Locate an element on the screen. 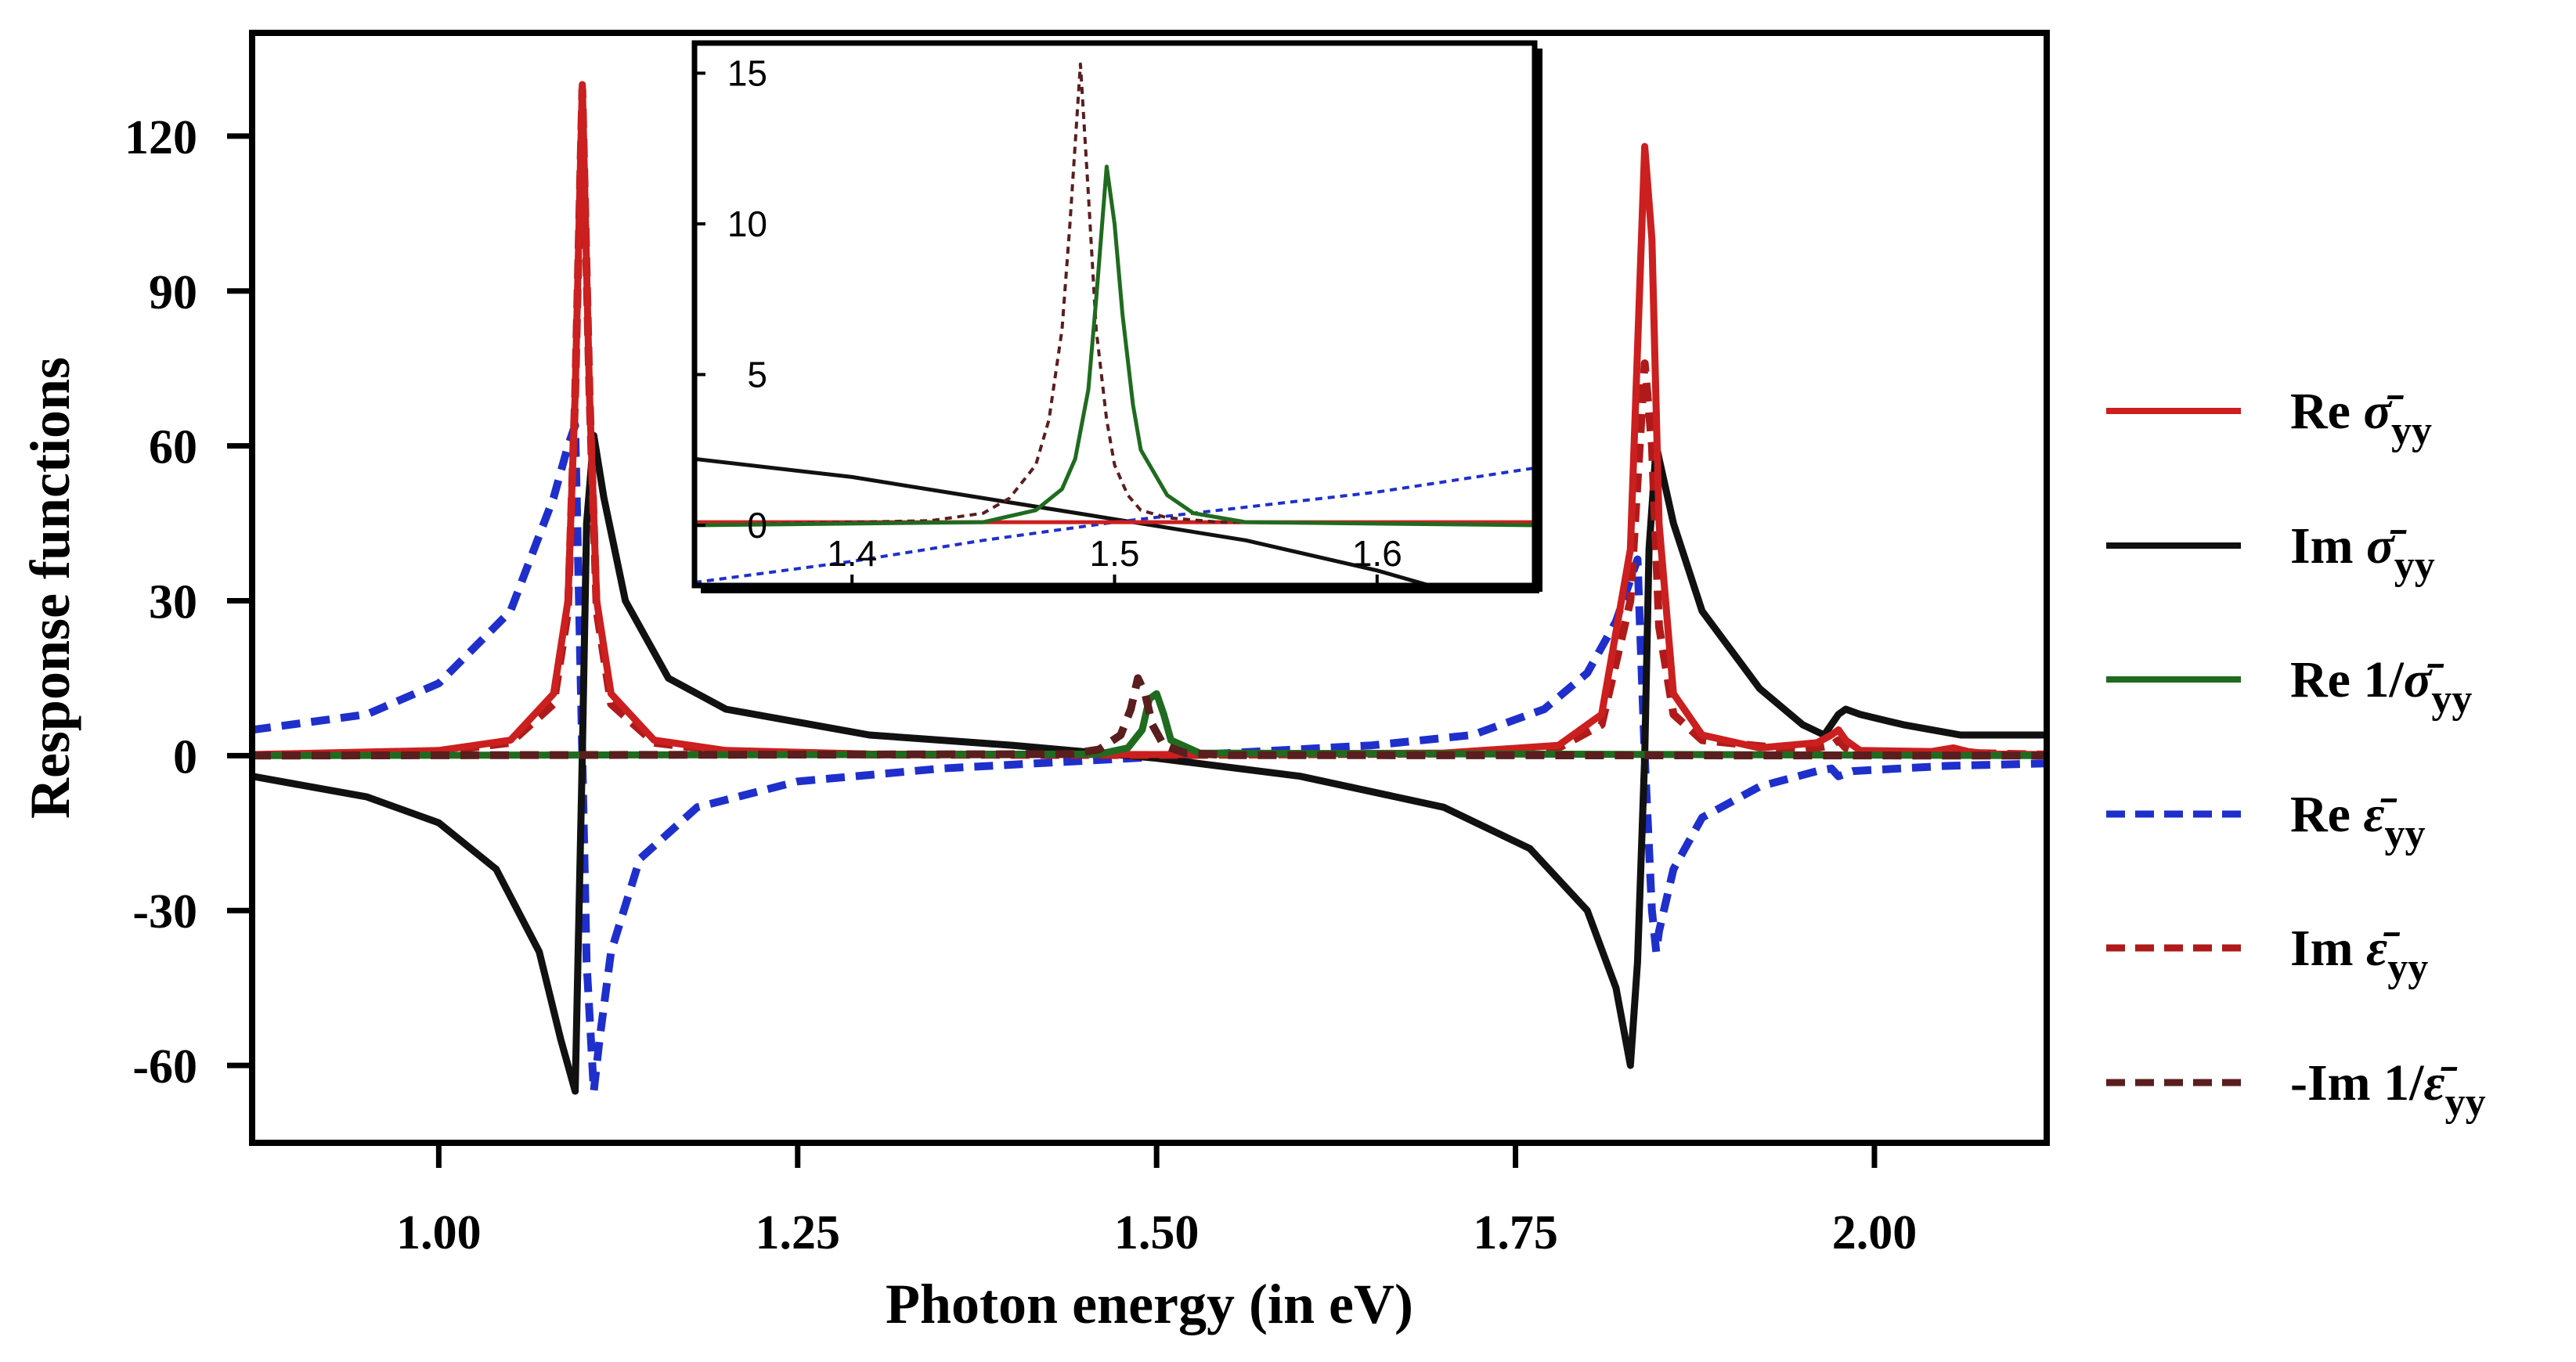 Image resolution: width=2576 pixels, height=1362 pixels. y-tick-label: -30 is located at coordinates (164, 912).